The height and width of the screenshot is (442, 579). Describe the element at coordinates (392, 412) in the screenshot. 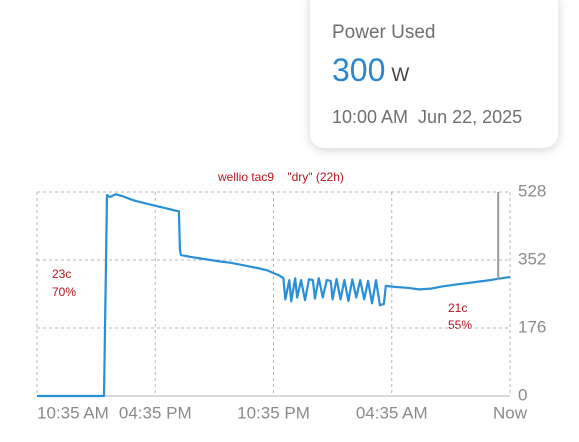

I see `x-tick-label: 04:35 AM` at that location.